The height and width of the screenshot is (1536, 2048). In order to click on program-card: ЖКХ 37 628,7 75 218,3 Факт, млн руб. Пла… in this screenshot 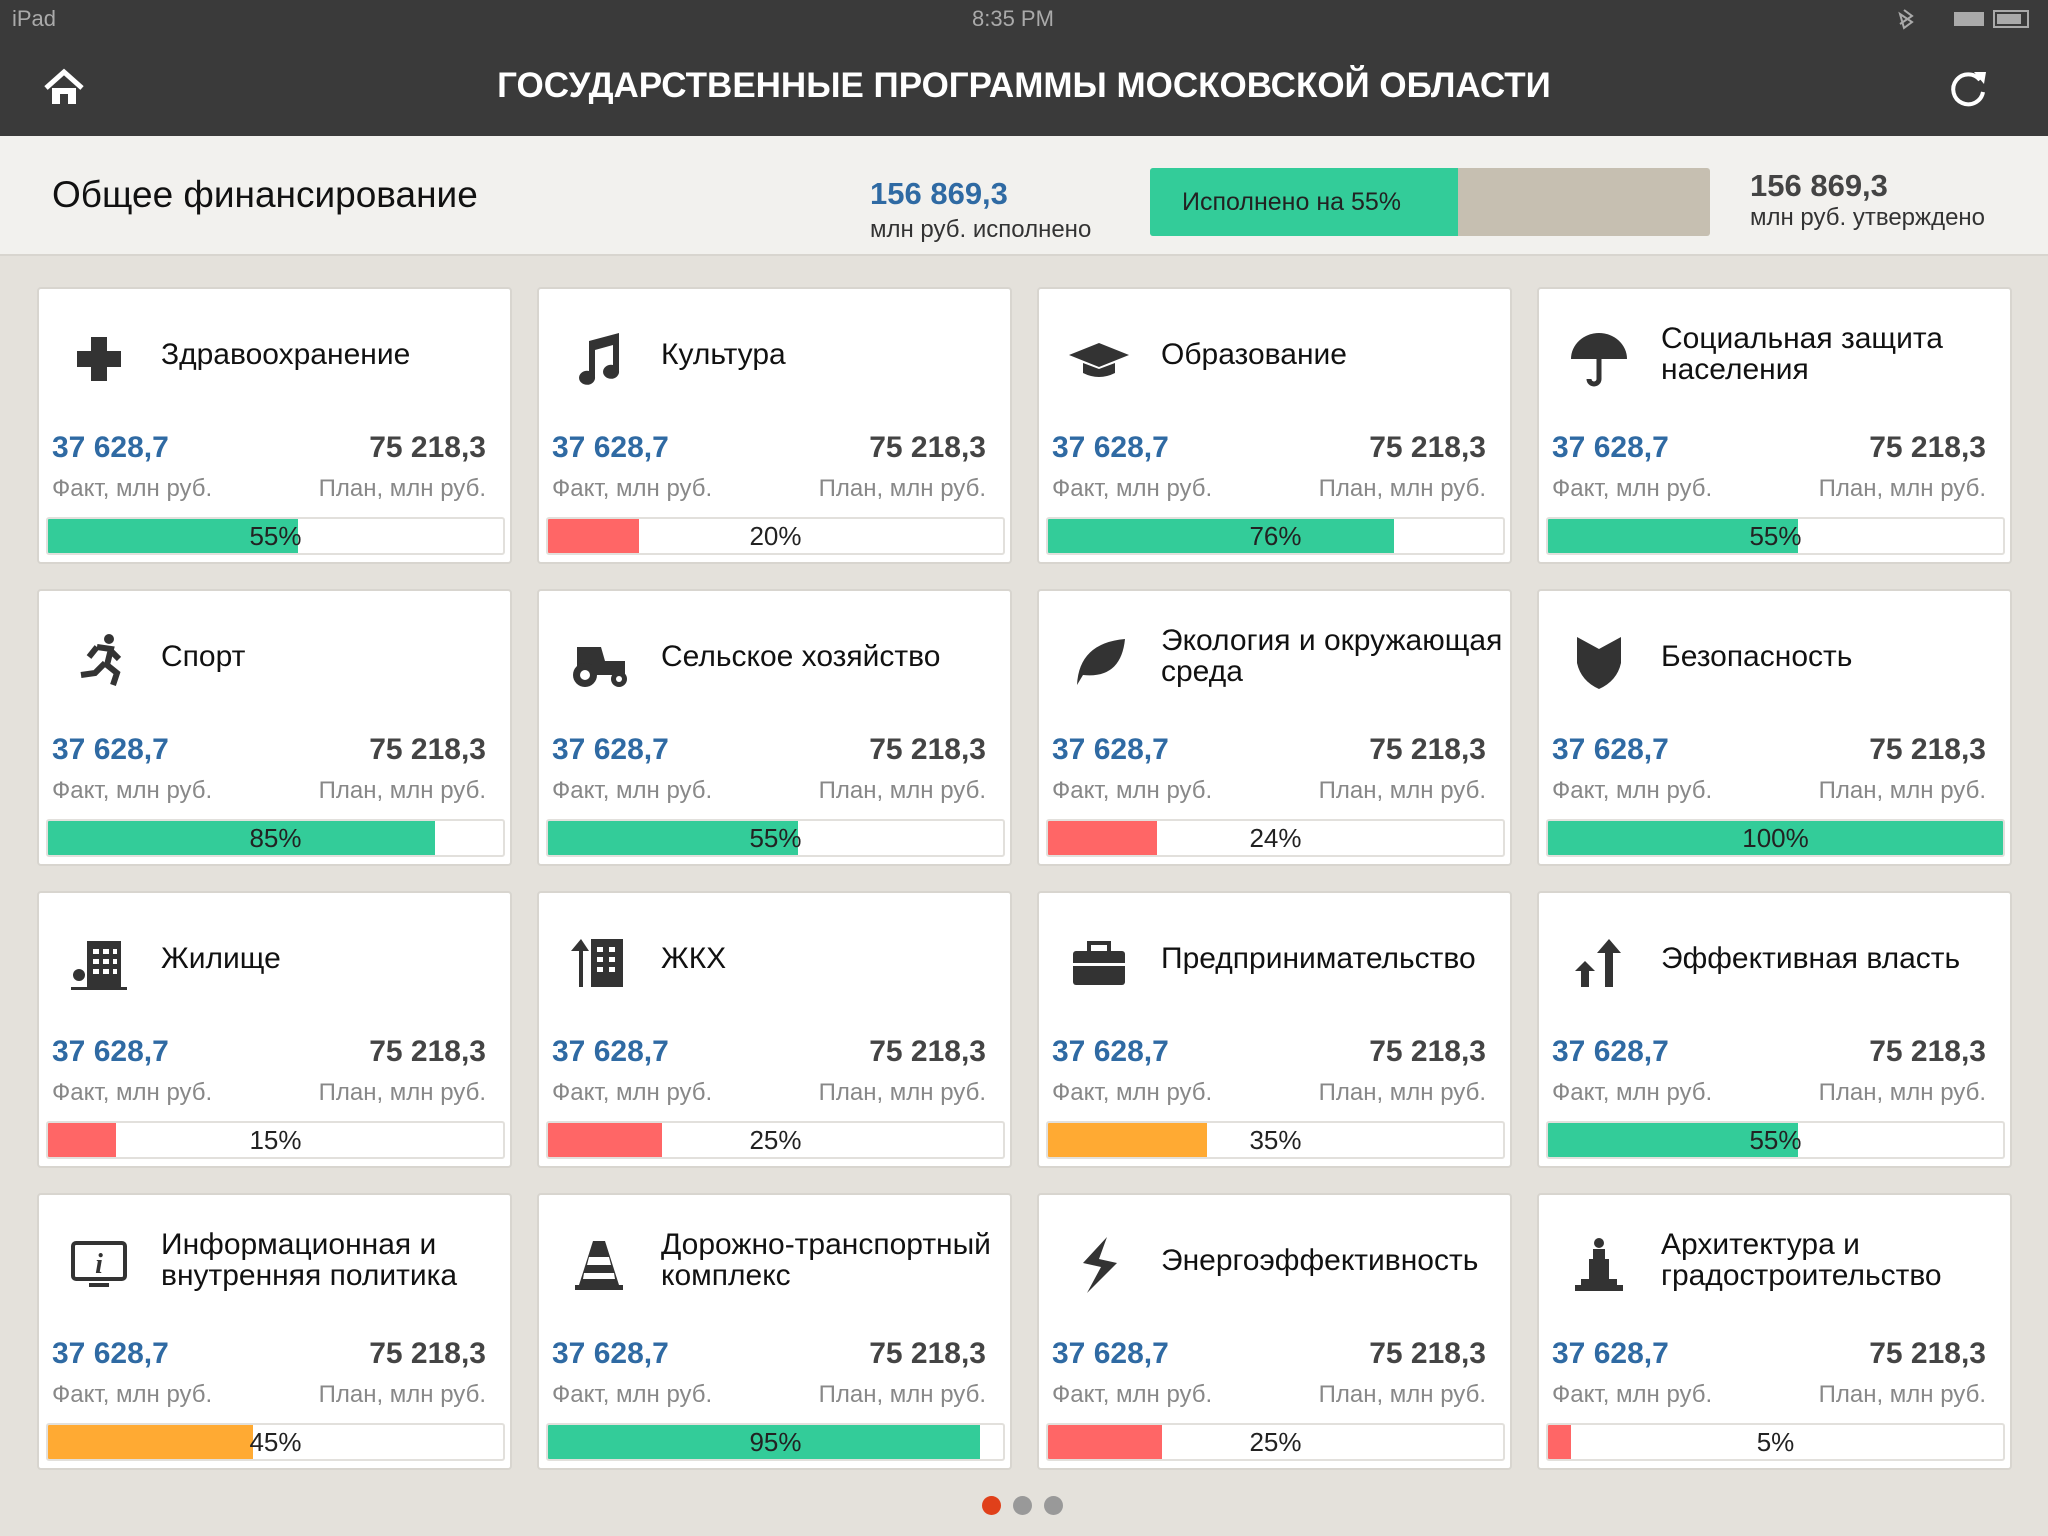, I will do `click(774, 1029)`.